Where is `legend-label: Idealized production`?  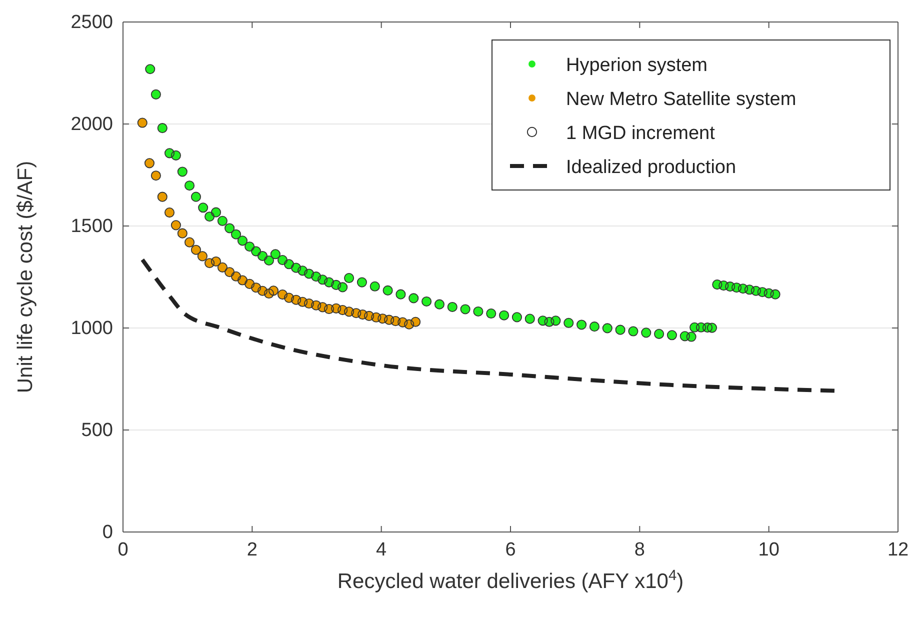 legend-label: Idealized production is located at coordinates (651, 167).